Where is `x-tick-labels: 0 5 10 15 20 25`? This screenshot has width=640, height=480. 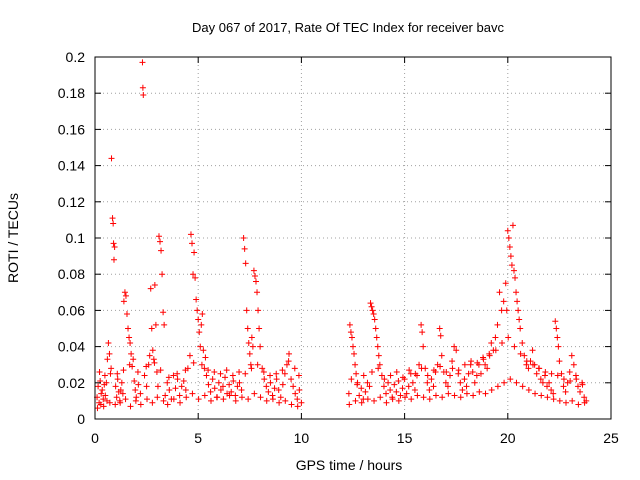
x-tick-labels: 0 5 10 15 20 25 is located at coordinates (355, 438).